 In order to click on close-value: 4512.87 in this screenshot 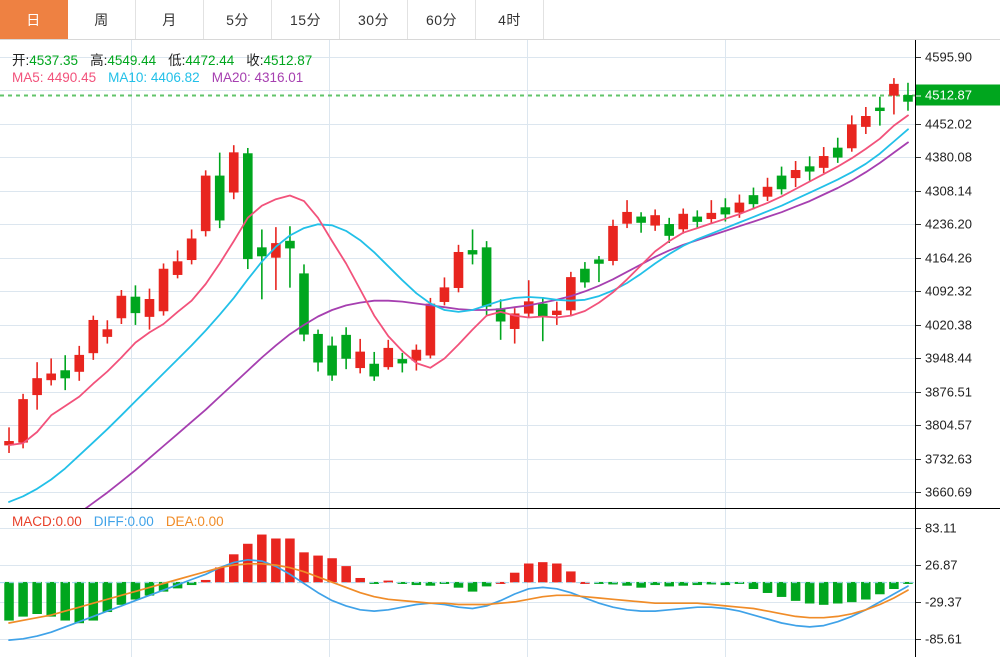, I will do `click(288, 60)`.